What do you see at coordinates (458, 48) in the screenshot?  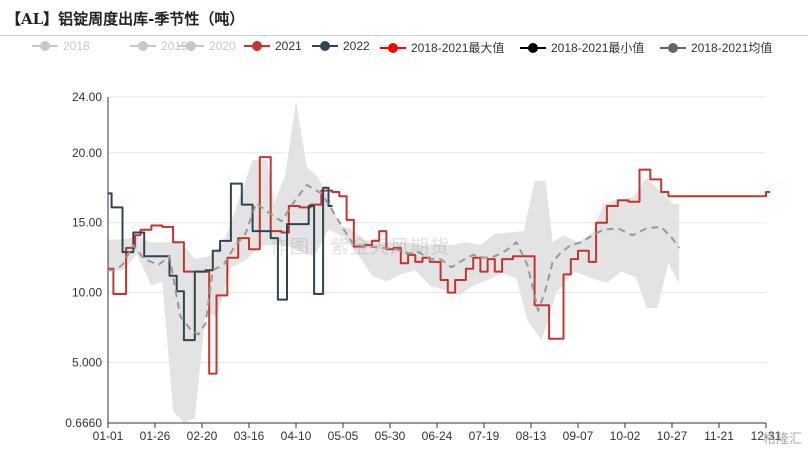 I see `legend-label: 2018-2021最大值` at bounding box center [458, 48].